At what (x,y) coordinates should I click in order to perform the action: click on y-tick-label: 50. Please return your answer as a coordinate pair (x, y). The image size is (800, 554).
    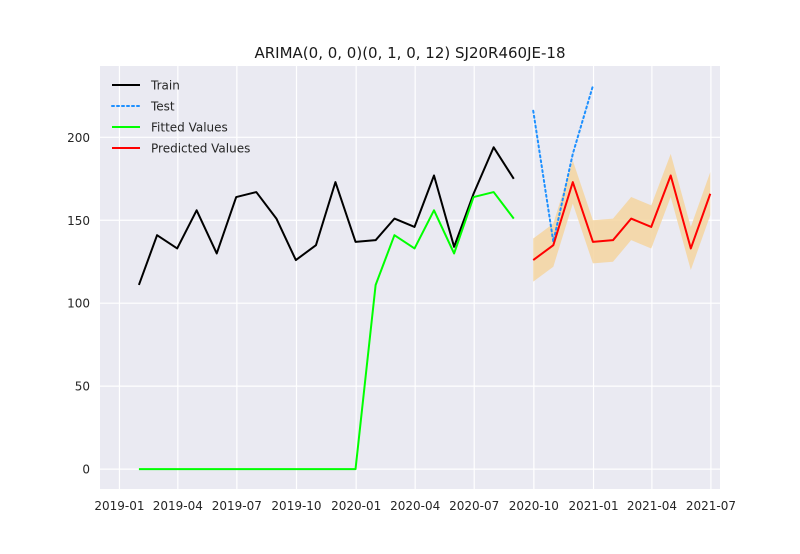
    Looking at the image, I should click on (82, 387).